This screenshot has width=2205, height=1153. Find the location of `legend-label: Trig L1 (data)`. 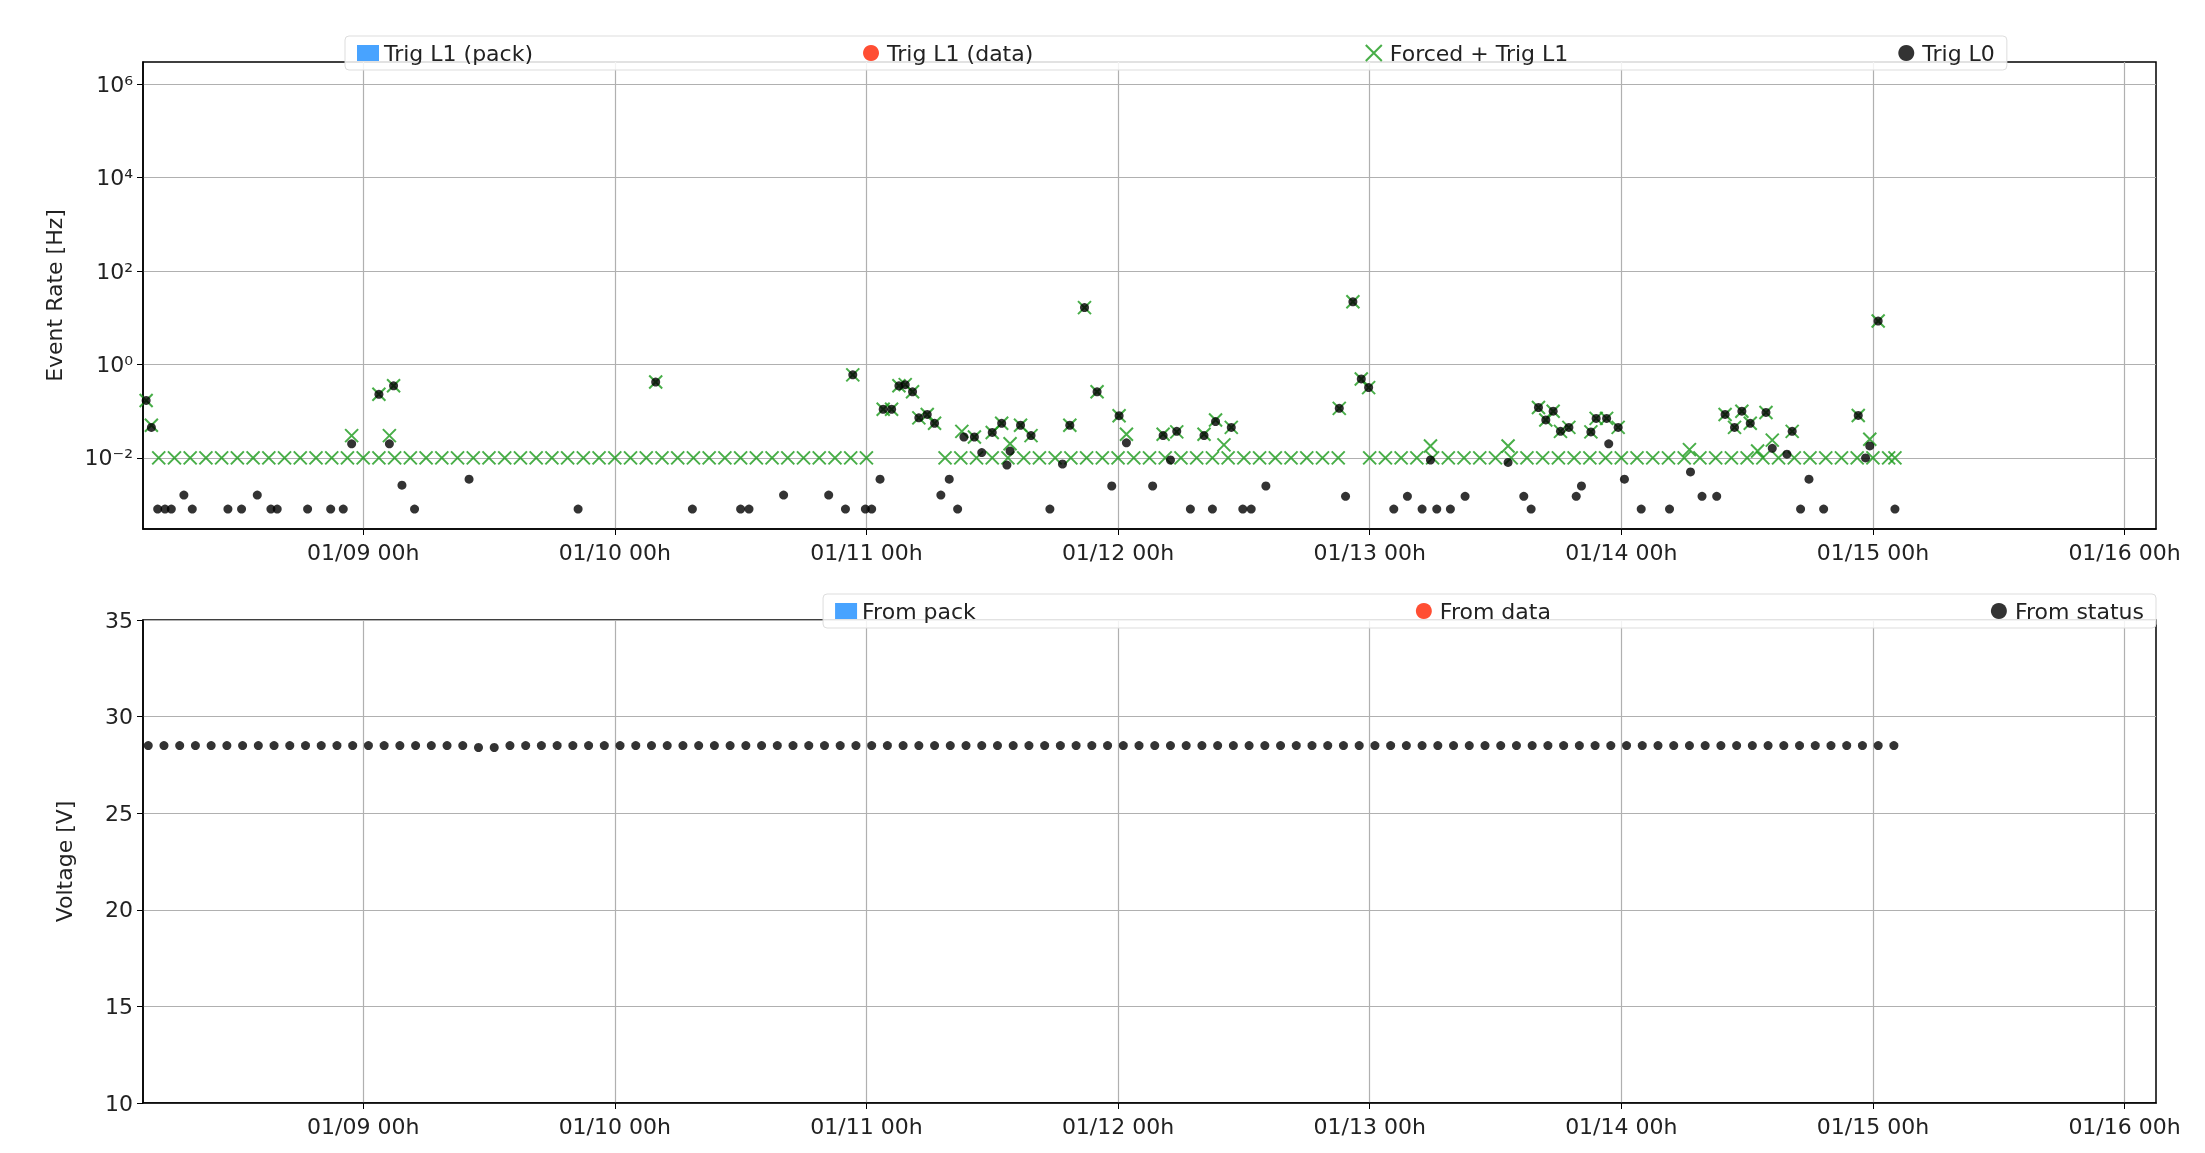

legend-label: Trig L1 (data) is located at coordinates (960, 53).